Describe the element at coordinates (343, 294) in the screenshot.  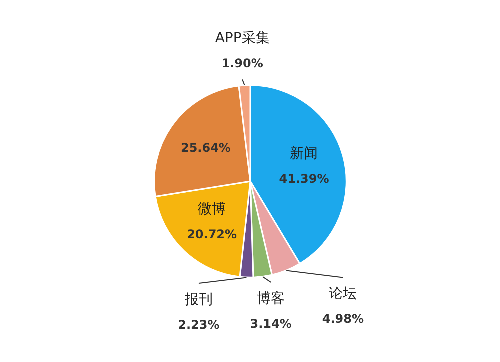
I see `slice-label: 论坛` at that location.